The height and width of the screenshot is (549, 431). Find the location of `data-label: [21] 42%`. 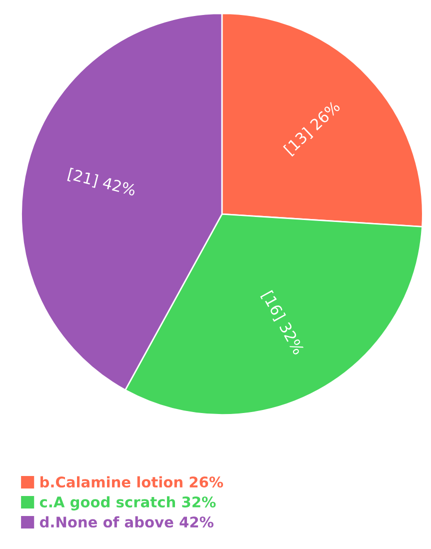

data-label: [21] 42% is located at coordinates (101, 183).